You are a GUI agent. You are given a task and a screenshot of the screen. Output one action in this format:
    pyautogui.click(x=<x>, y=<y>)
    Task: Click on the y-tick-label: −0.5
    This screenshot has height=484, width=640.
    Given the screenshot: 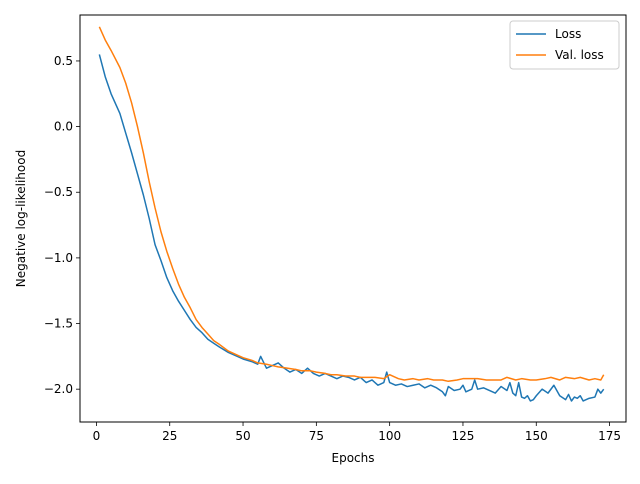 What is the action you would take?
    pyautogui.click(x=58, y=192)
    